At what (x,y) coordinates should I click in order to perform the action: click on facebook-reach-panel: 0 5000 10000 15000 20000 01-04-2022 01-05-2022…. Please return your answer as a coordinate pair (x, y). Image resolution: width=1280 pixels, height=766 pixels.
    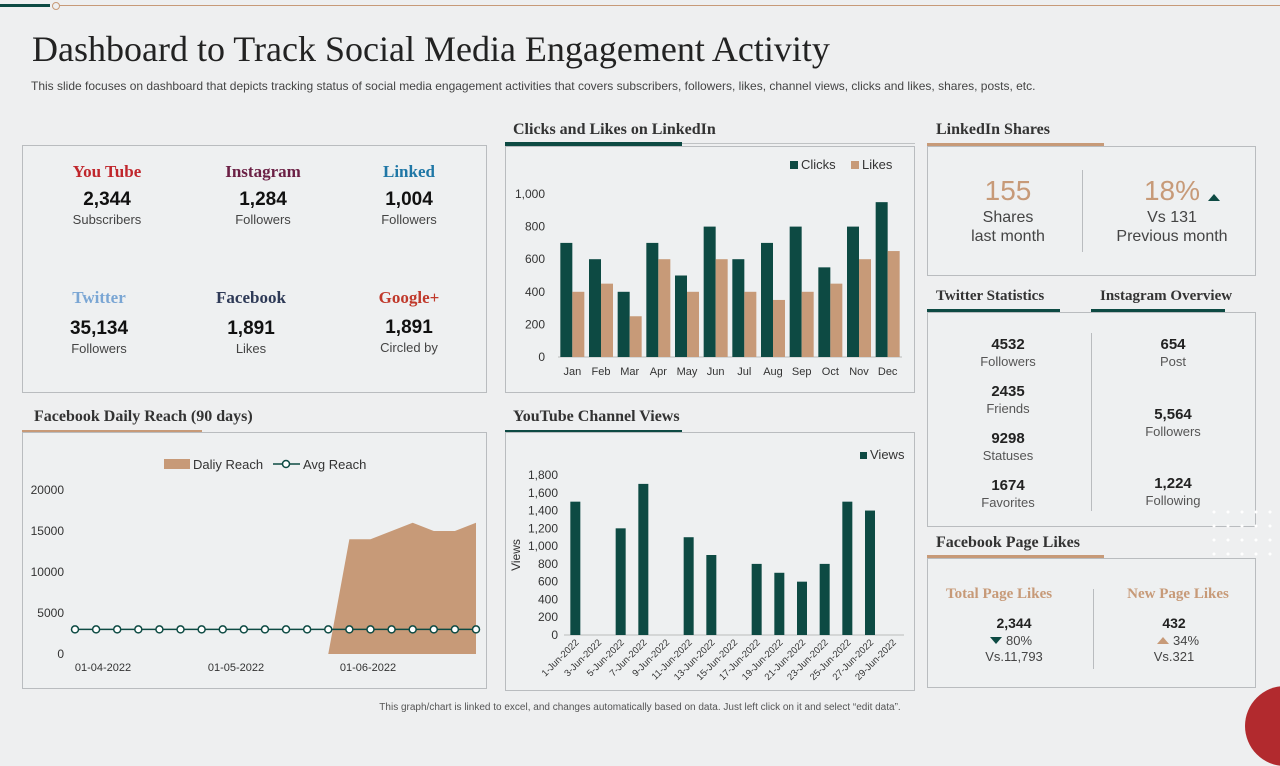
    Looking at the image, I should click on (254, 560).